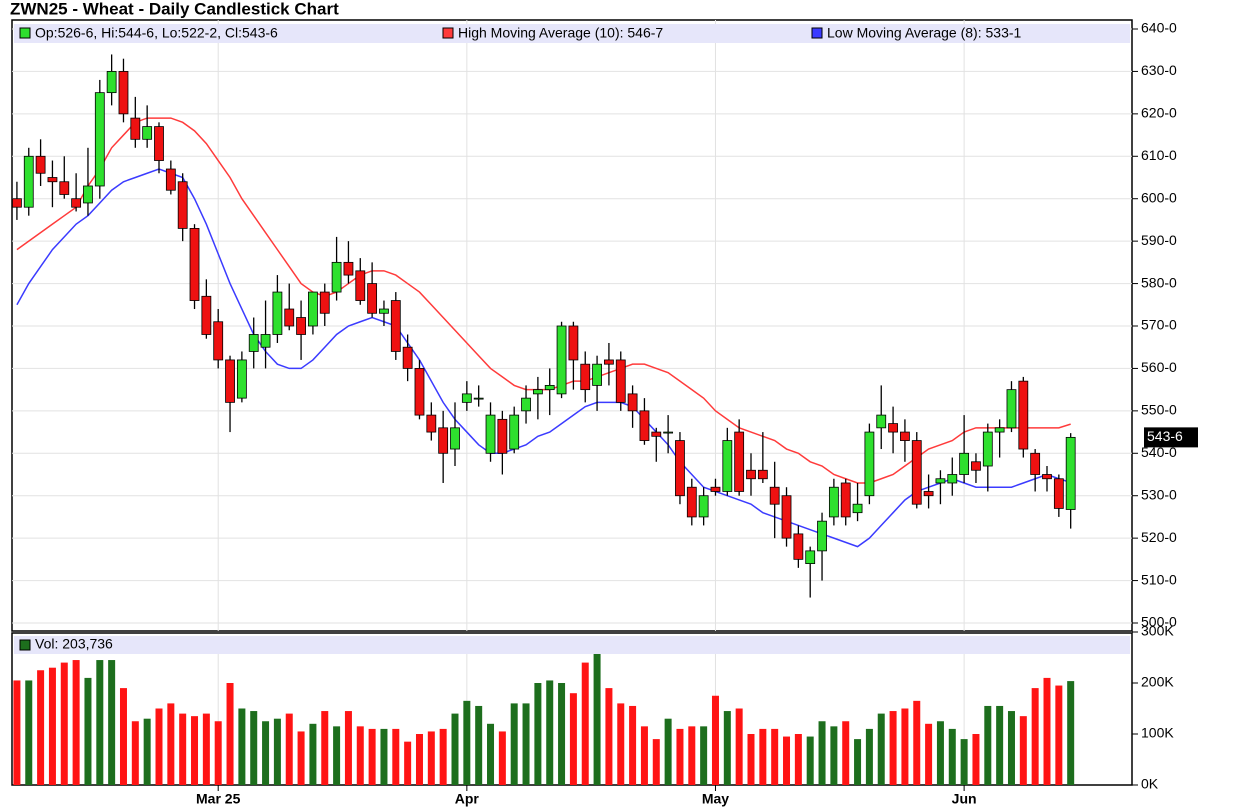 The image size is (1254, 812). What do you see at coordinates (174, 9) in the screenshot?
I see `chart-title: ZWN25 - Wheat - Daily Candlestick Chart` at bounding box center [174, 9].